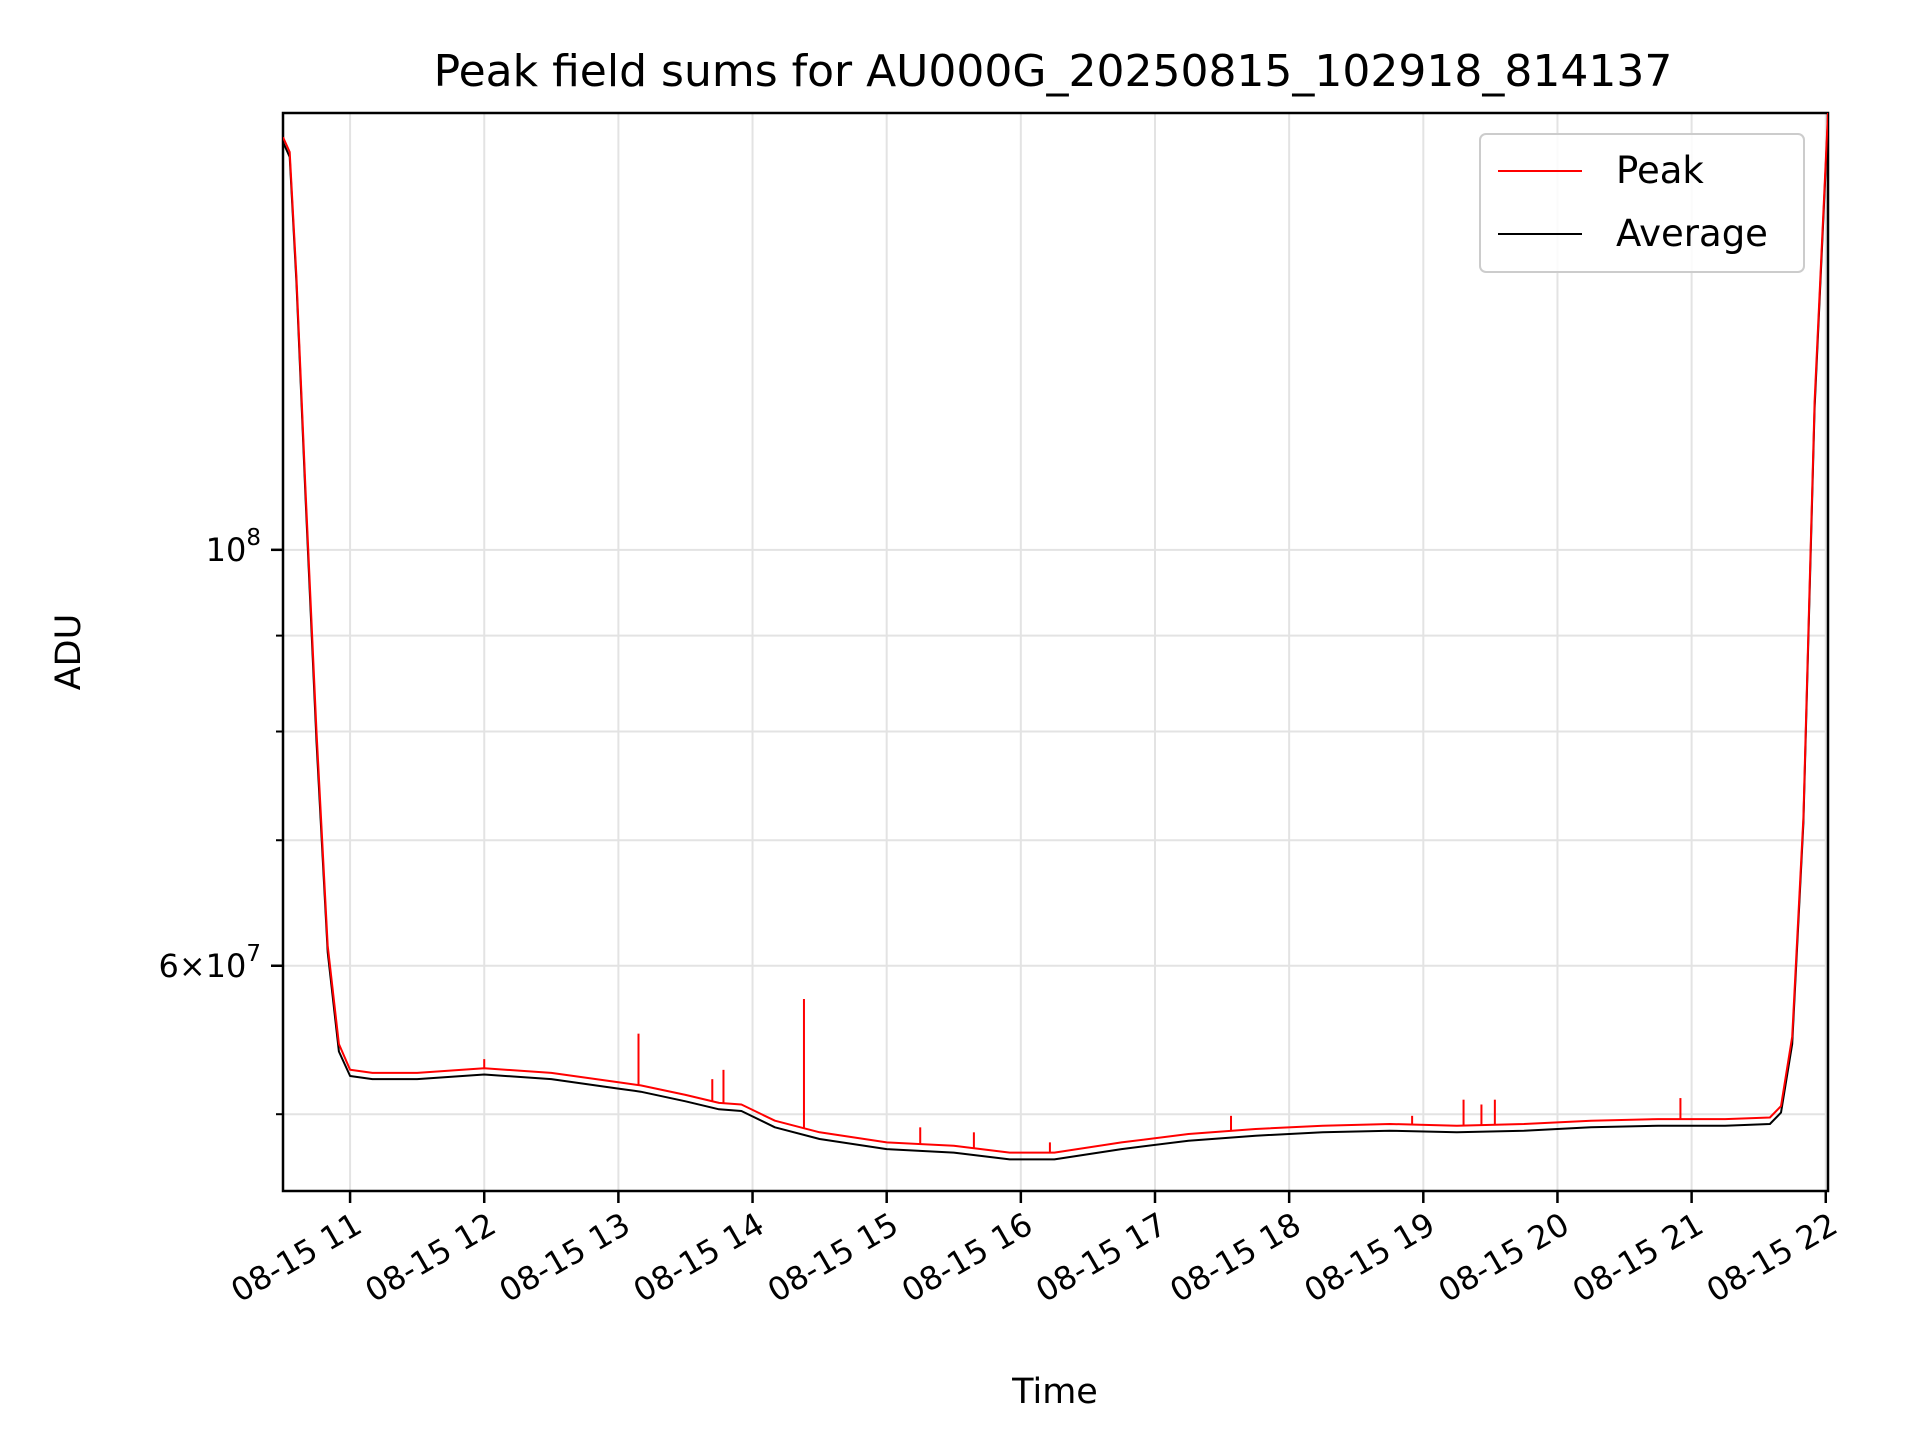  I want to click on legend-average-label: Average, so click(1692, 233).